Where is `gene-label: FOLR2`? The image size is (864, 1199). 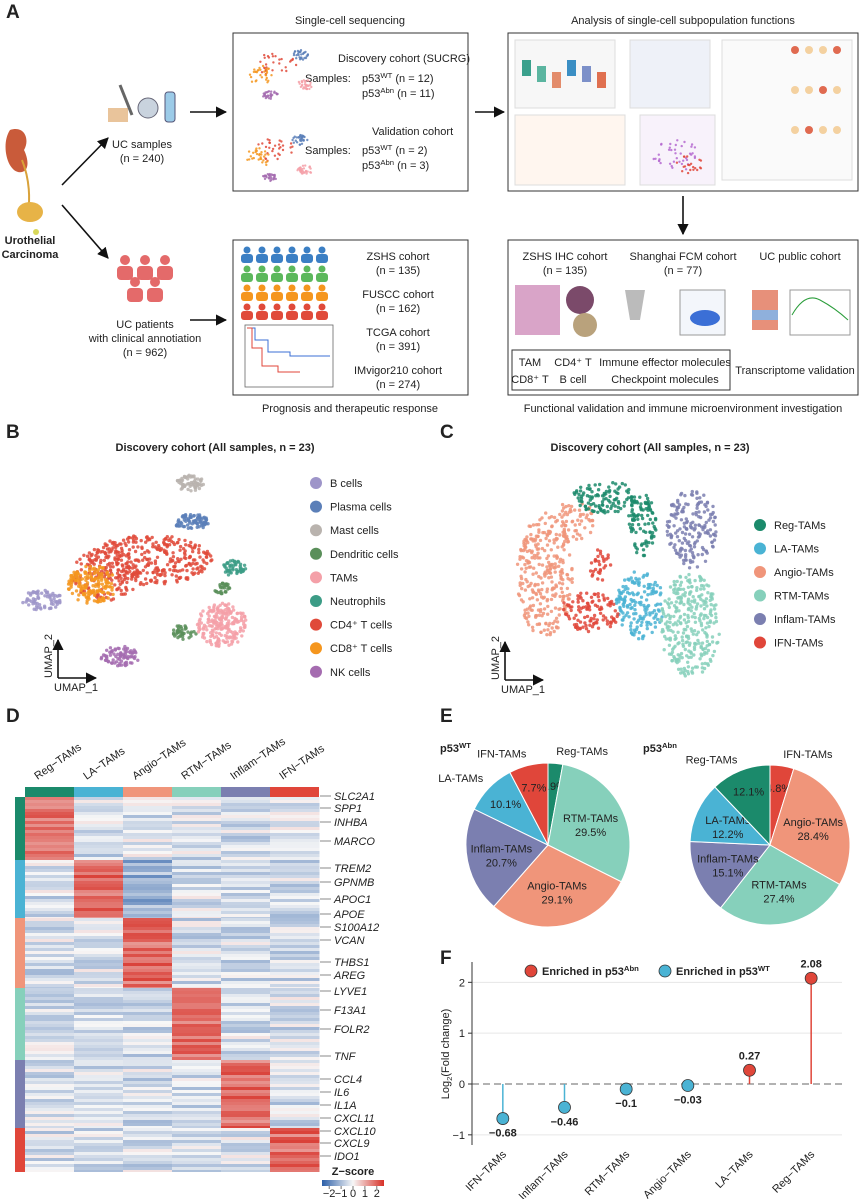 gene-label: FOLR2 is located at coordinates (351, 1030).